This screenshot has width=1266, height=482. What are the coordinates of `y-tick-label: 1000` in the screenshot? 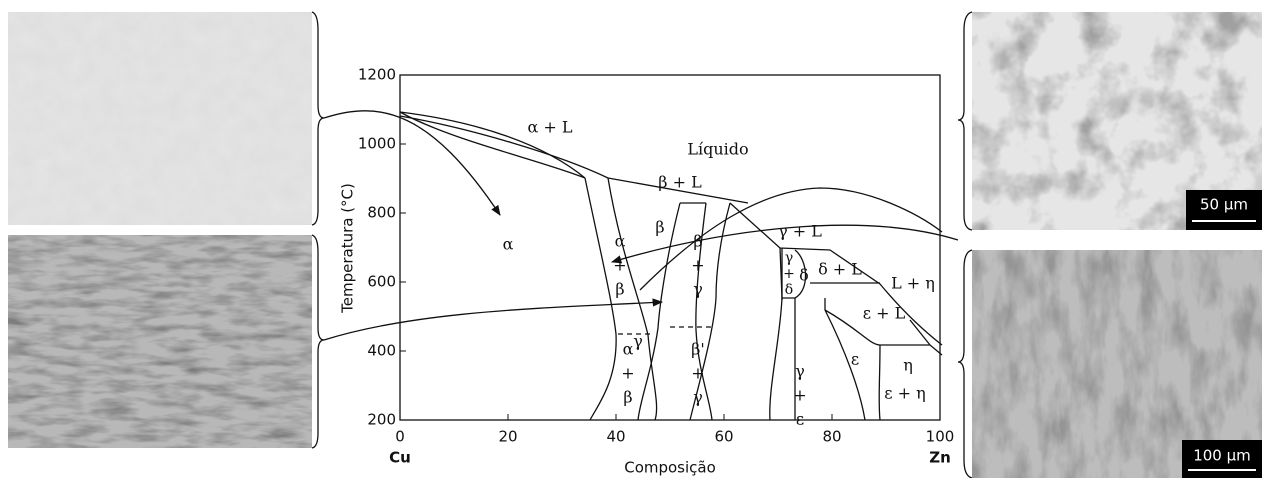 It's located at (377, 144).